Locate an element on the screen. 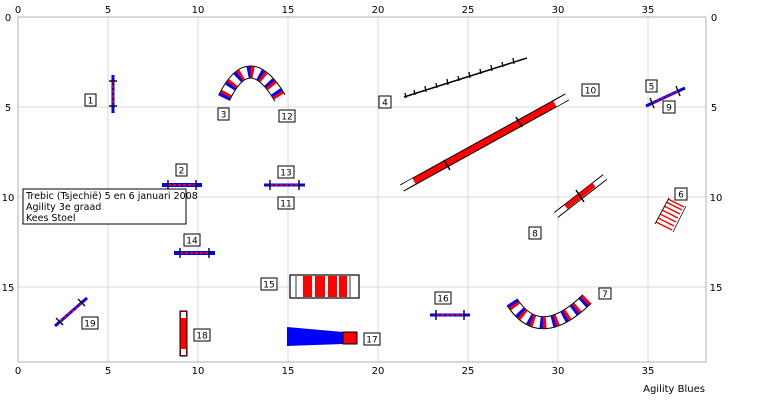  number-label-text: 3 is located at coordinates (224, 116).